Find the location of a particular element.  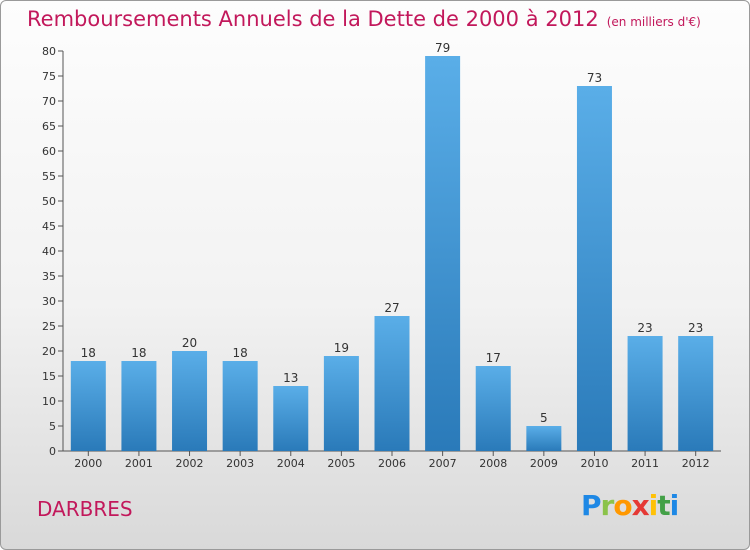

y-tick-label: 10 is located at coordinates (49, 401).